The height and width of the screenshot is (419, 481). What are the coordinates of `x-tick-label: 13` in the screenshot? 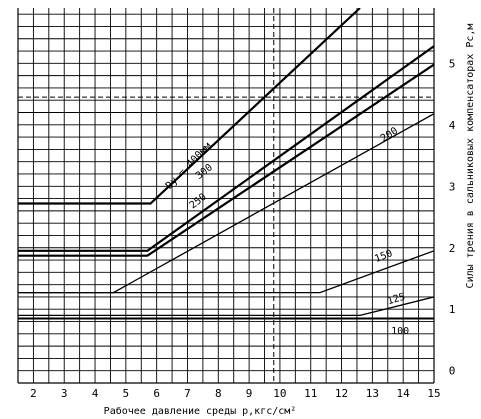 It's located at (372, 393).